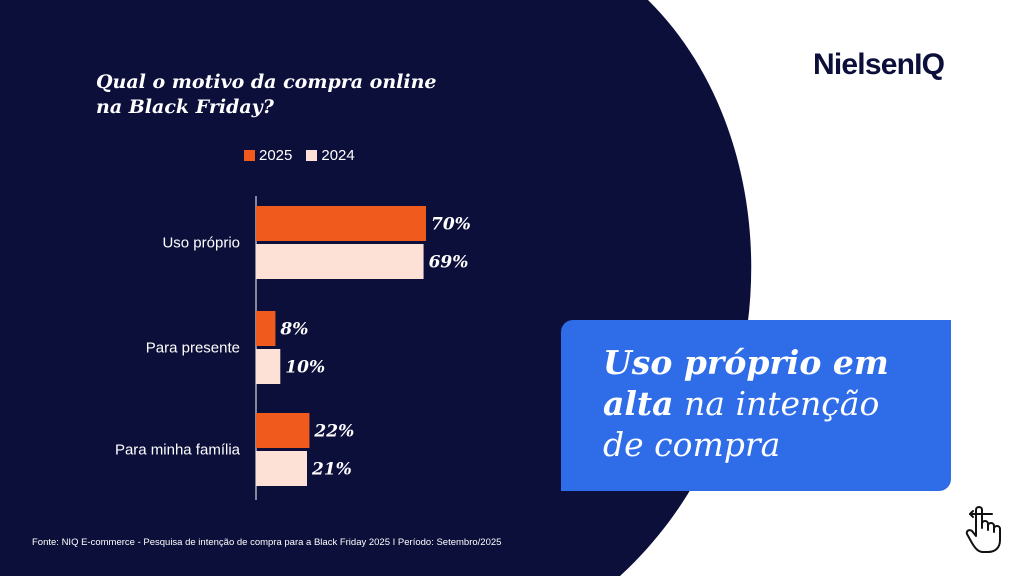 The image size is (1024, 576). Describe the element at coordinates (451, 225) in the screenshot. I see `data-label: 70%` at that location.